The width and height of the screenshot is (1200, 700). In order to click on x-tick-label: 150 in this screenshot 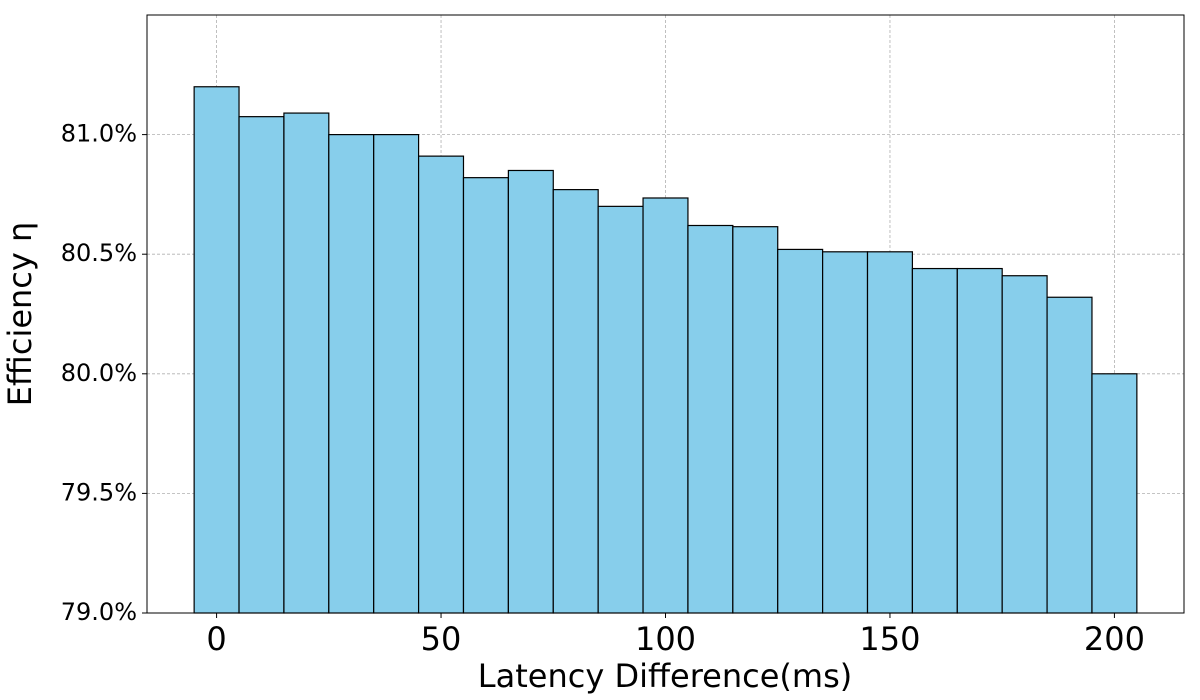, I will do `click(889, 639)`.